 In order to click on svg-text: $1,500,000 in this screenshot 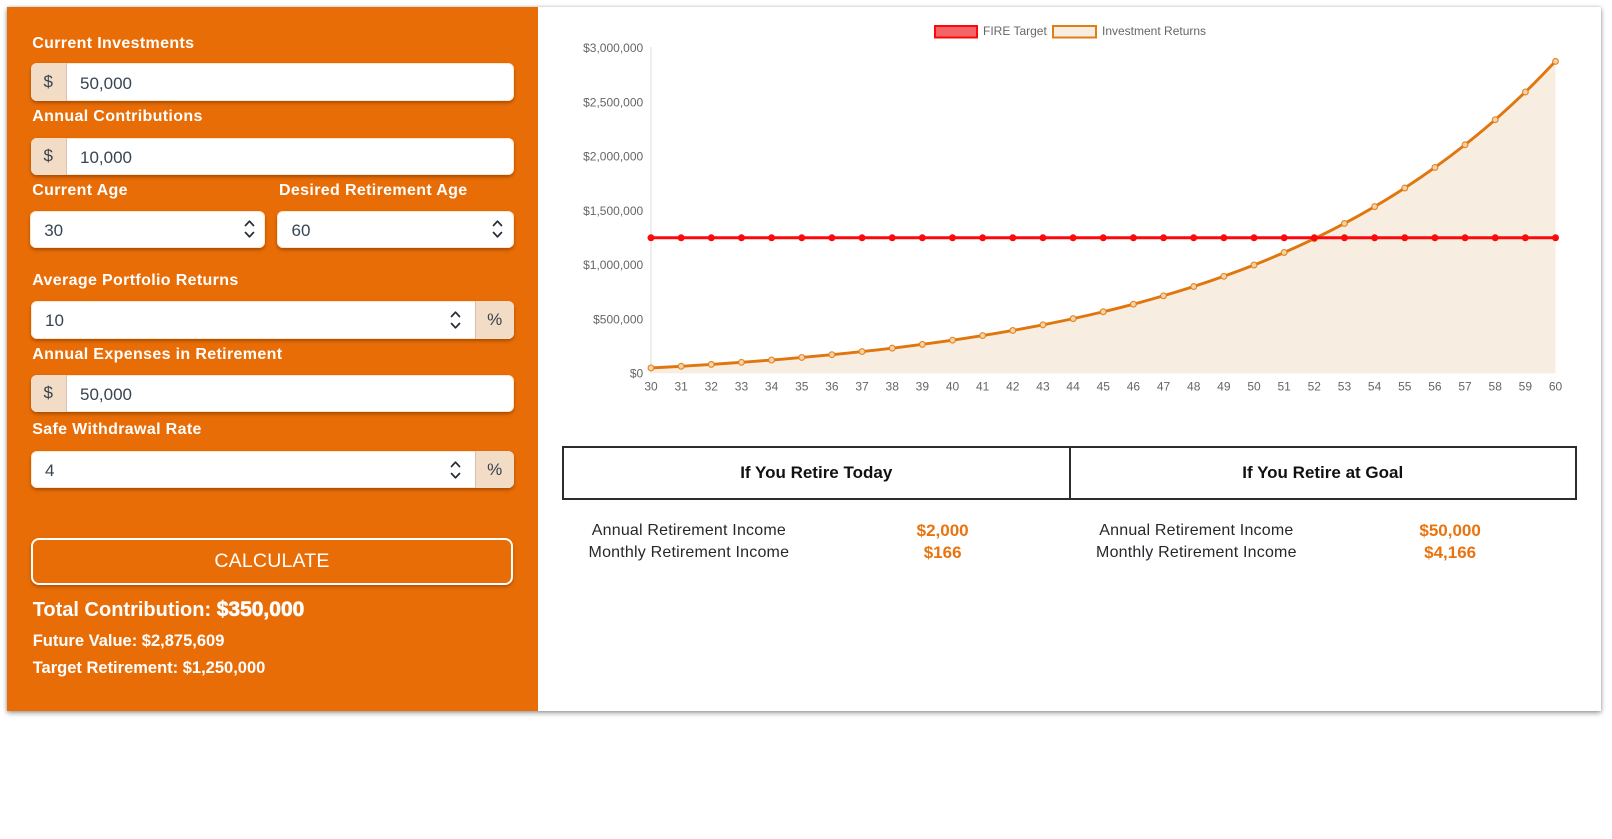, I will do `click(613, 211)`.